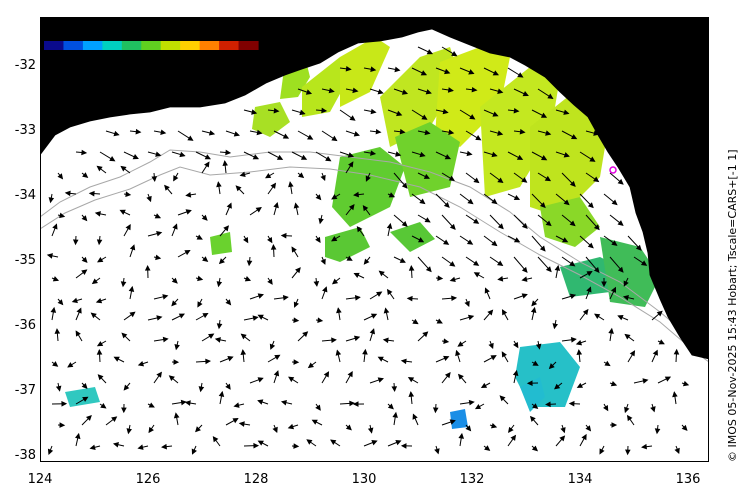 The image size is (750, 496). I want to click on colorbar-tick-label: 15, so click(114, 59).